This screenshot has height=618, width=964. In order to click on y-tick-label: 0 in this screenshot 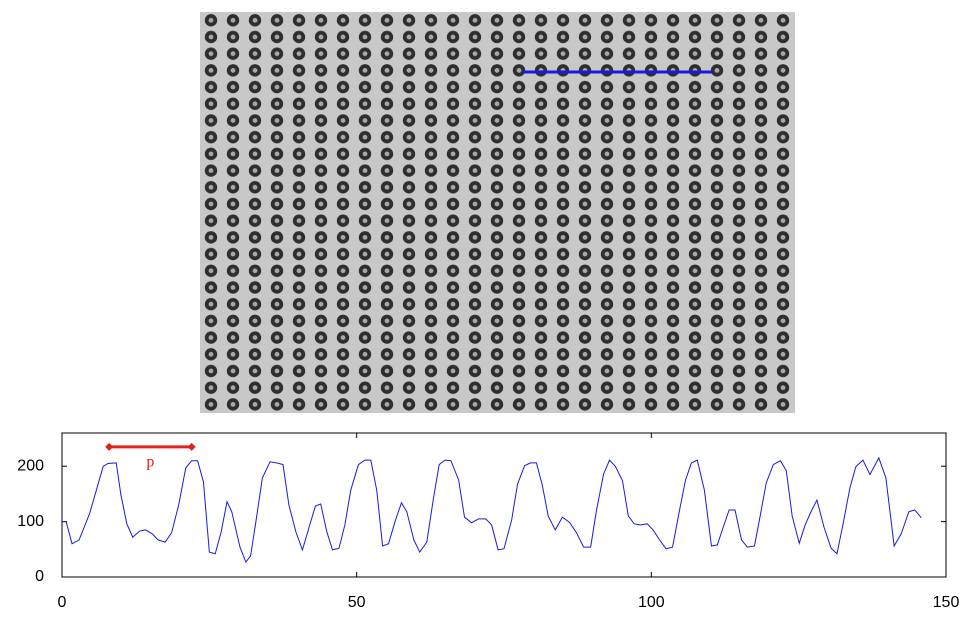, I will do `click(39, 576)`.